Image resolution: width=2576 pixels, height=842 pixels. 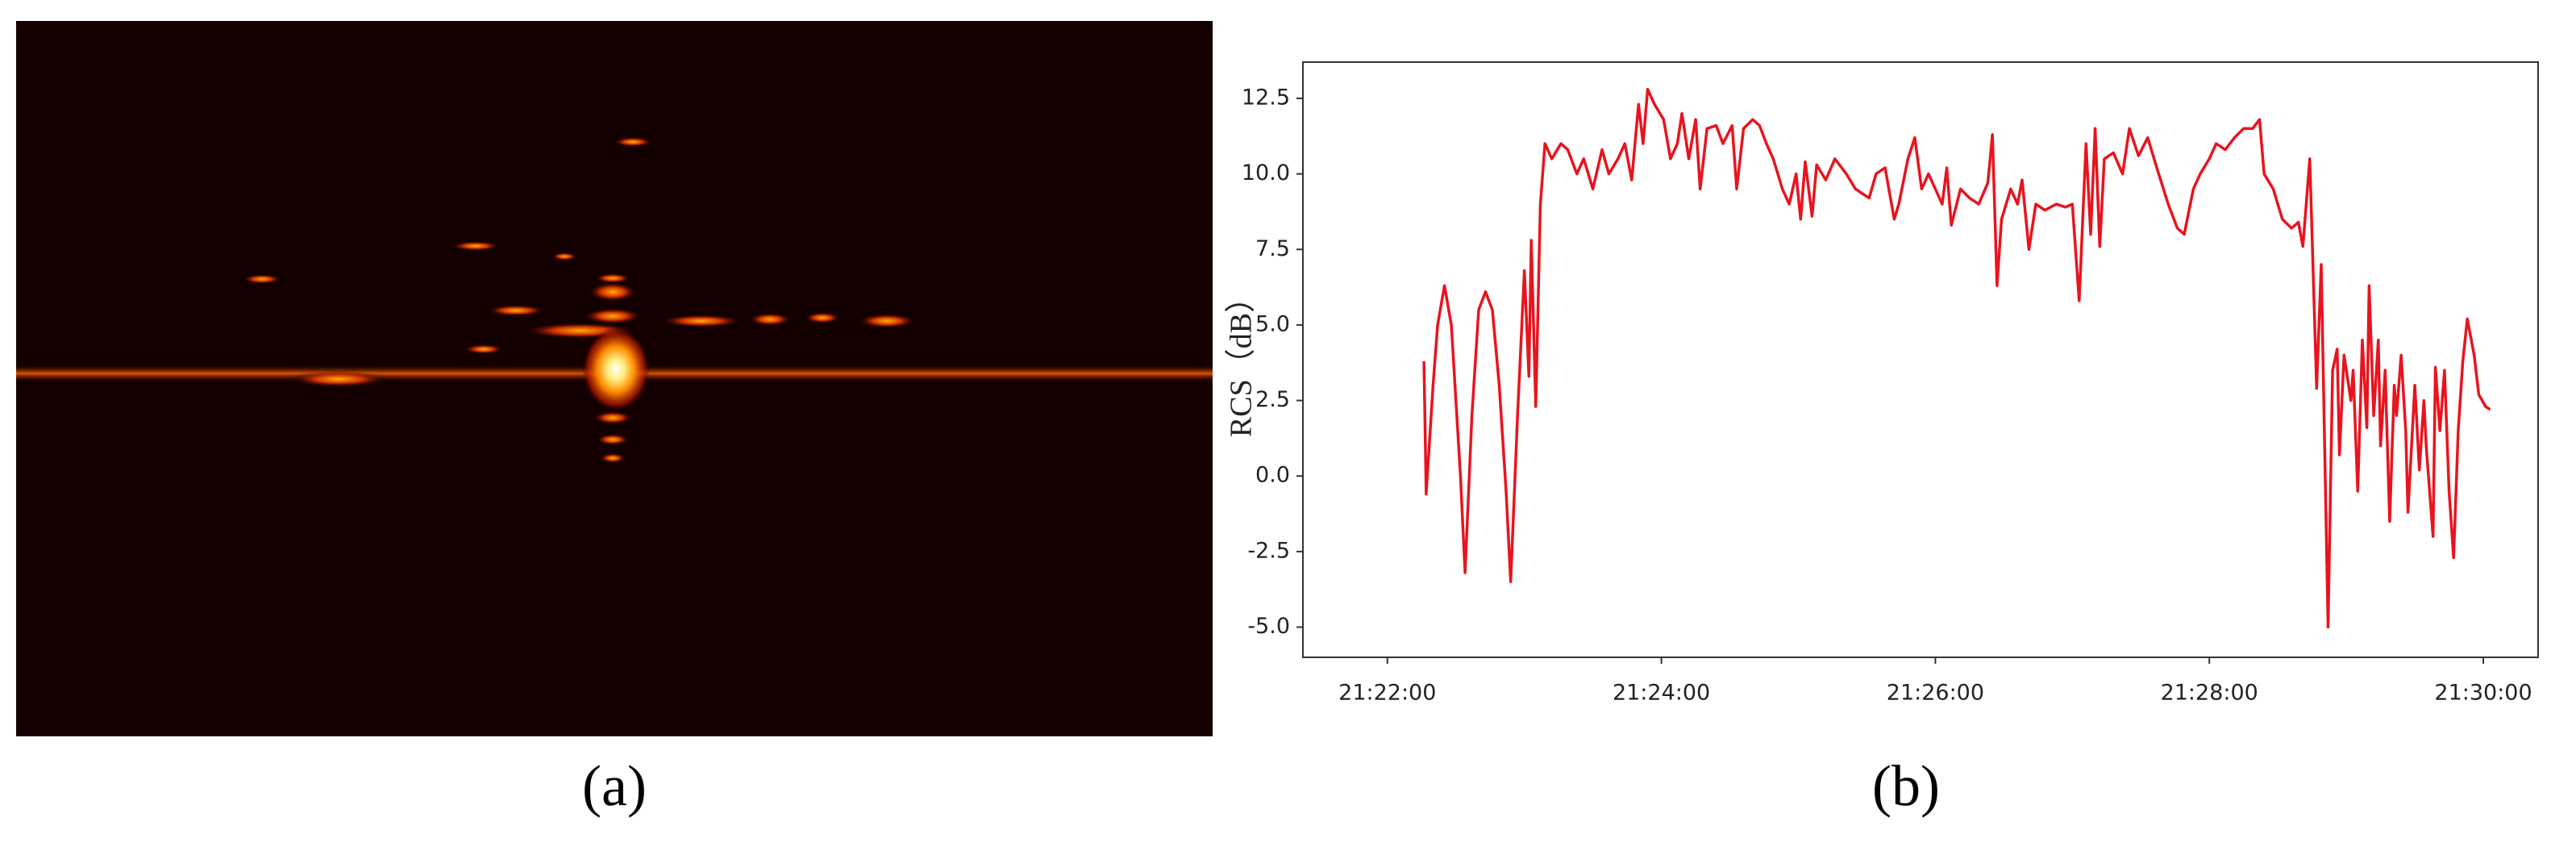 What do you see at coordinates (616, 369) in the screenshot?
I see `bright-spot` at bounding box center [616, 369].